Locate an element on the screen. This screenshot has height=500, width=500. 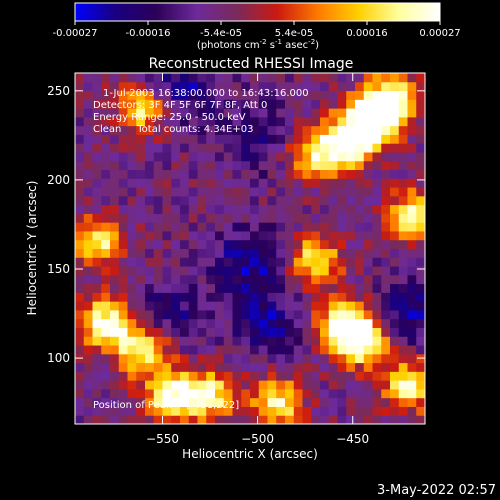
annotation-energy-range: Energy Range: 25.0 - 50.0 keV is located at coordinates (169, 117).